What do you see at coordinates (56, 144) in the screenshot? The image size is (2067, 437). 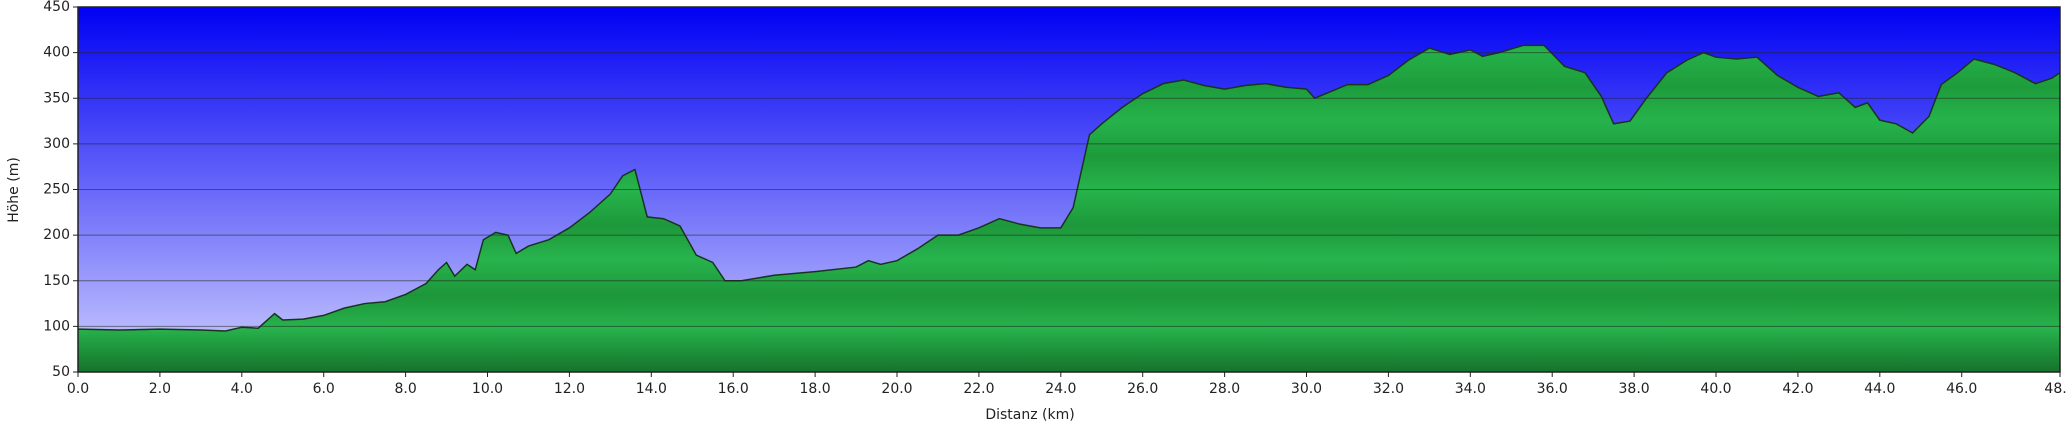 I see `y-tick-label: 300` at bounding box center [56, 144].